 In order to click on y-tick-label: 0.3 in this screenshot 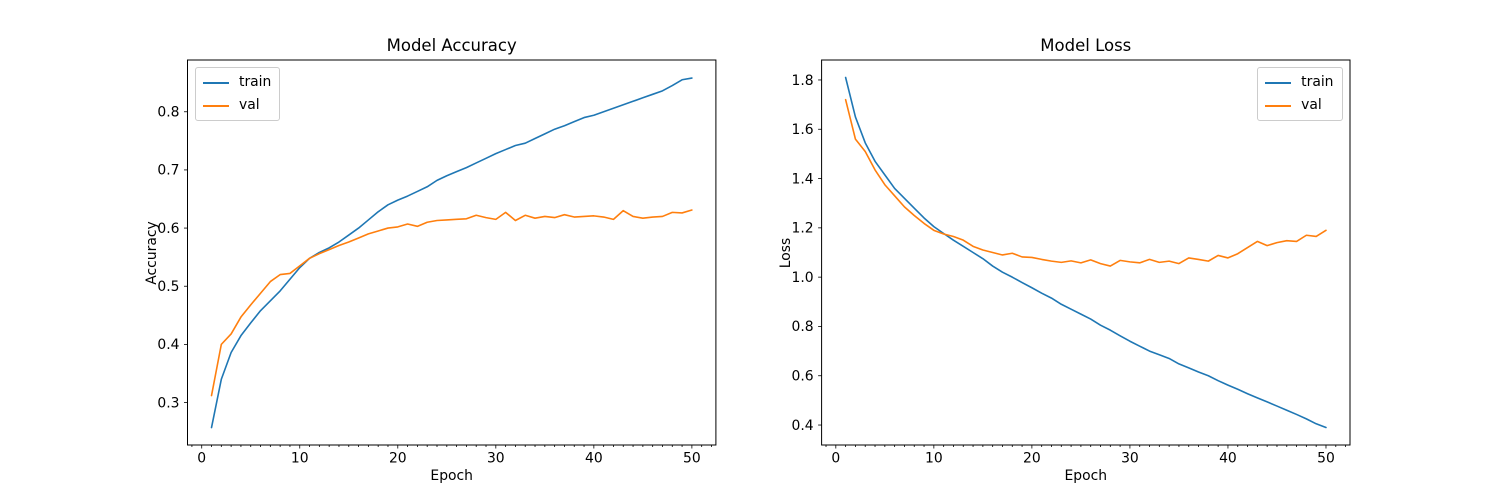, I will do `click(168, 403)`.